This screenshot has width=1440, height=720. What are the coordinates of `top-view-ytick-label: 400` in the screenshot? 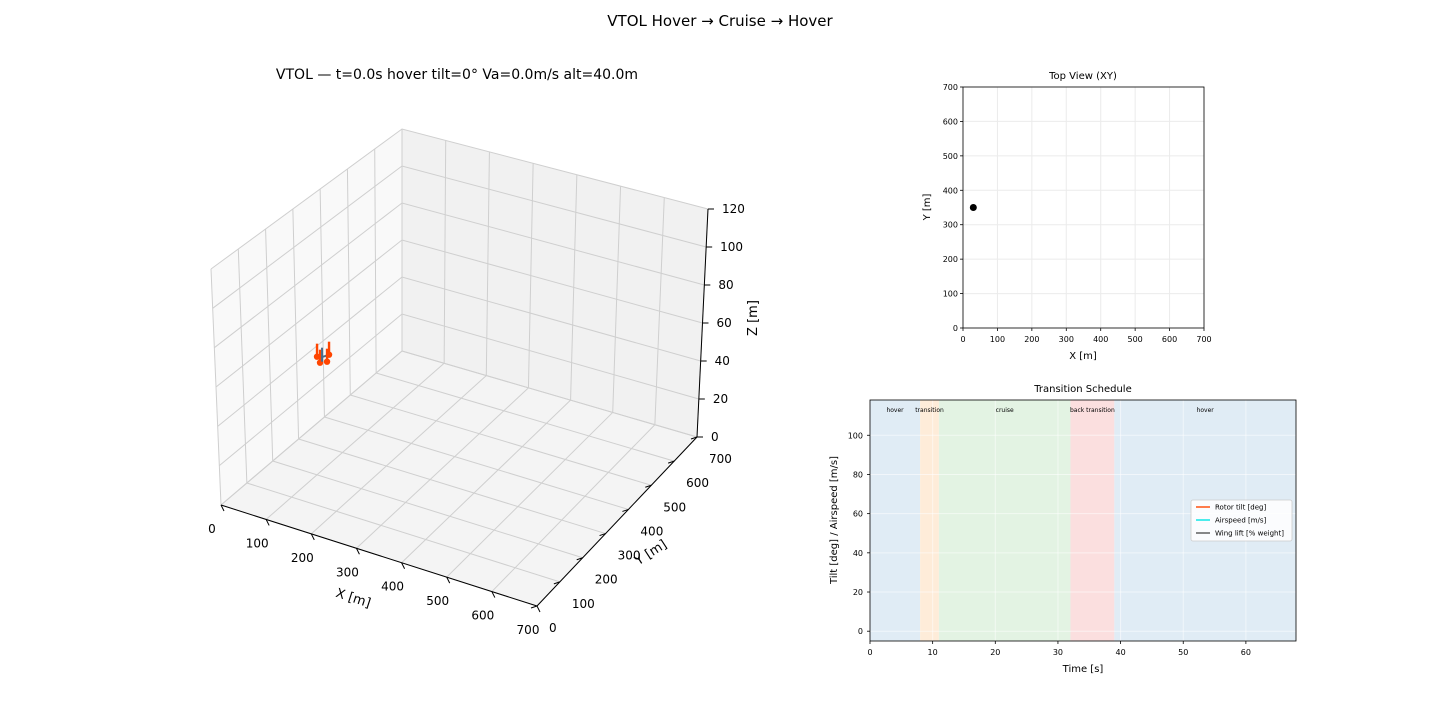 It's located at (950, 190).